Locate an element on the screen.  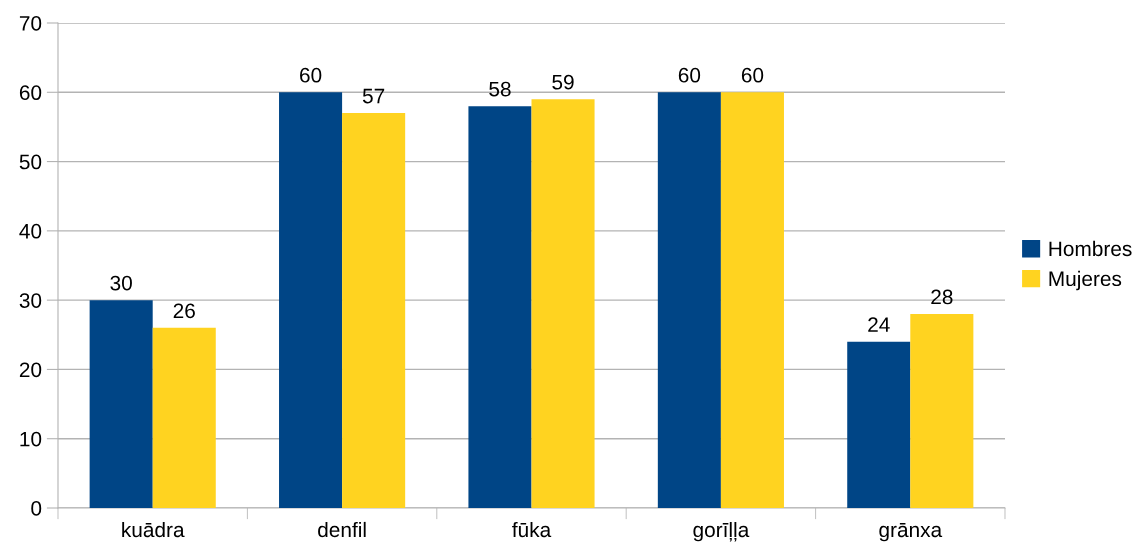
x-tick-label: denfil is located at coordinates (342, 529).